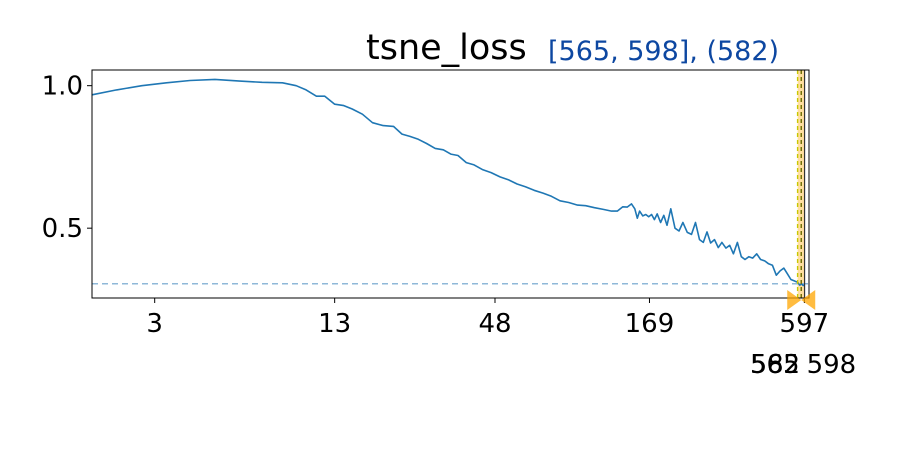 The width and height of the screenshot is (900, 450). I want to click on x-tick-label: 3, so click(154, 324).